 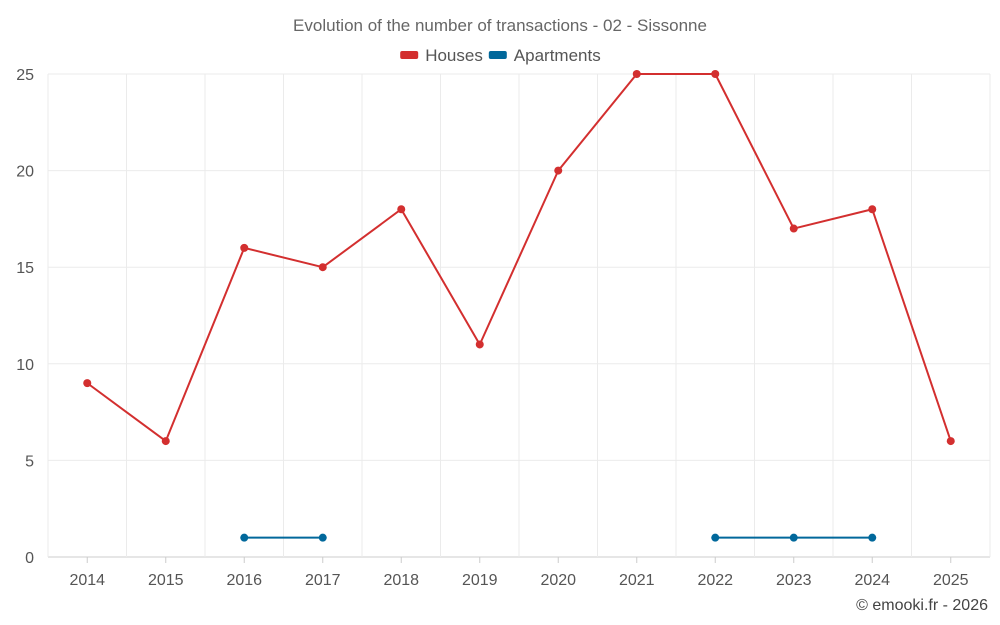 I want to click on x-tick-label: 2016, so click(x=244, y=580).